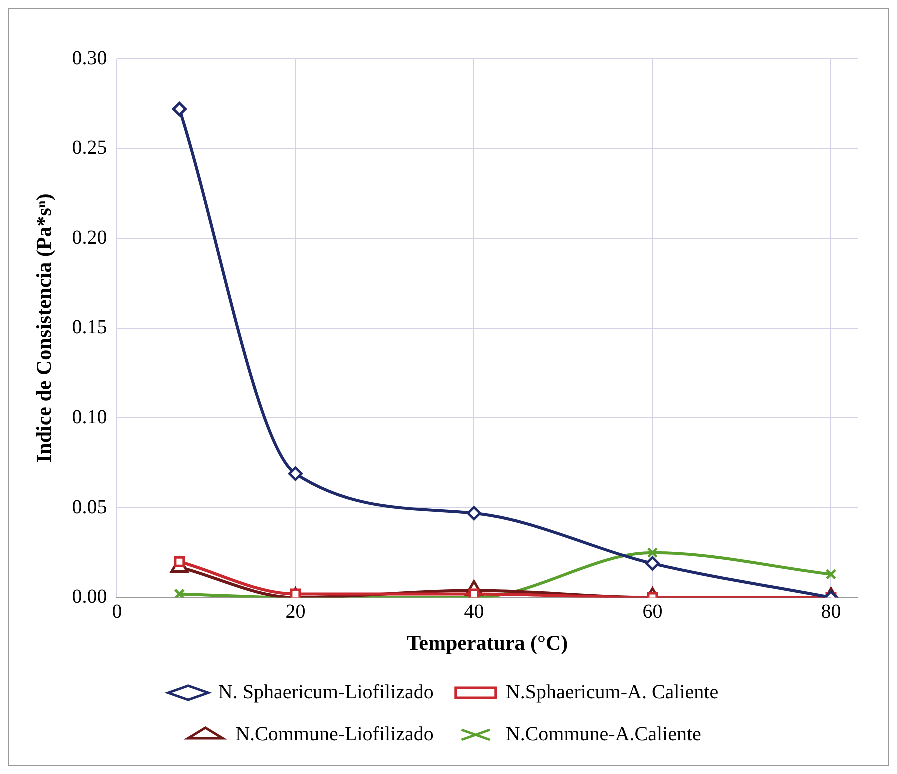 The height and width of the screenshot is (774, 897). Describe the element at coordinates (326, 692) in the screenshot. I see `legend-label: N. Sphaericum-Liofilizado` at that location.